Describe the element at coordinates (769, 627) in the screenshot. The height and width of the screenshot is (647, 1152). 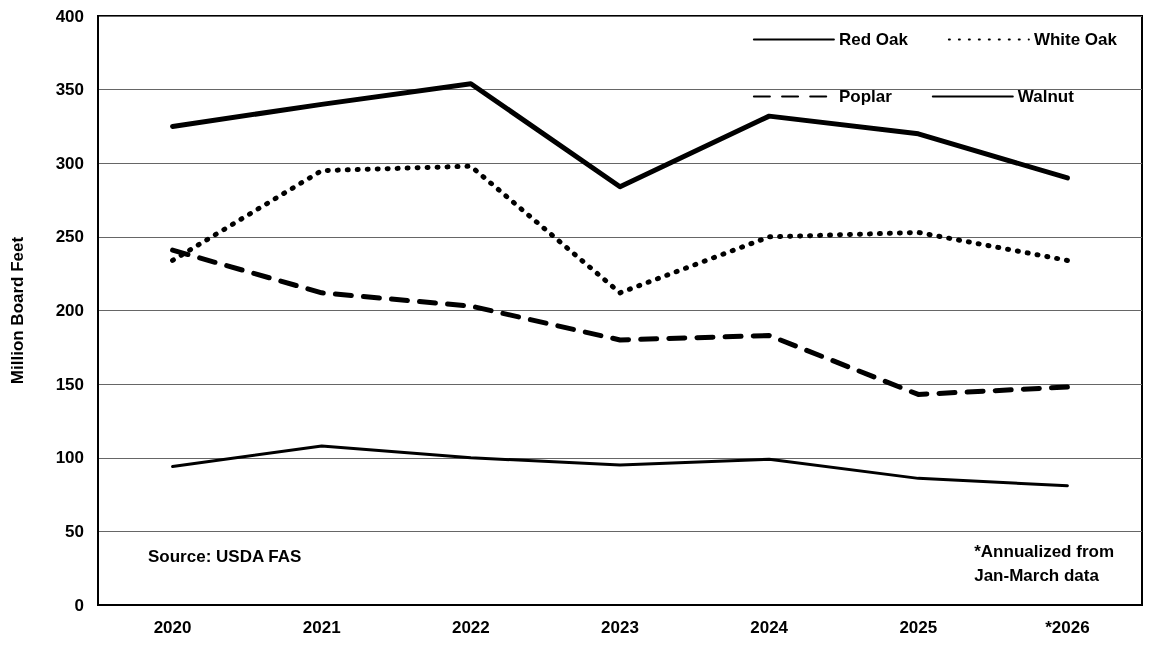
I see `x-tick-label: 2024` at that location.